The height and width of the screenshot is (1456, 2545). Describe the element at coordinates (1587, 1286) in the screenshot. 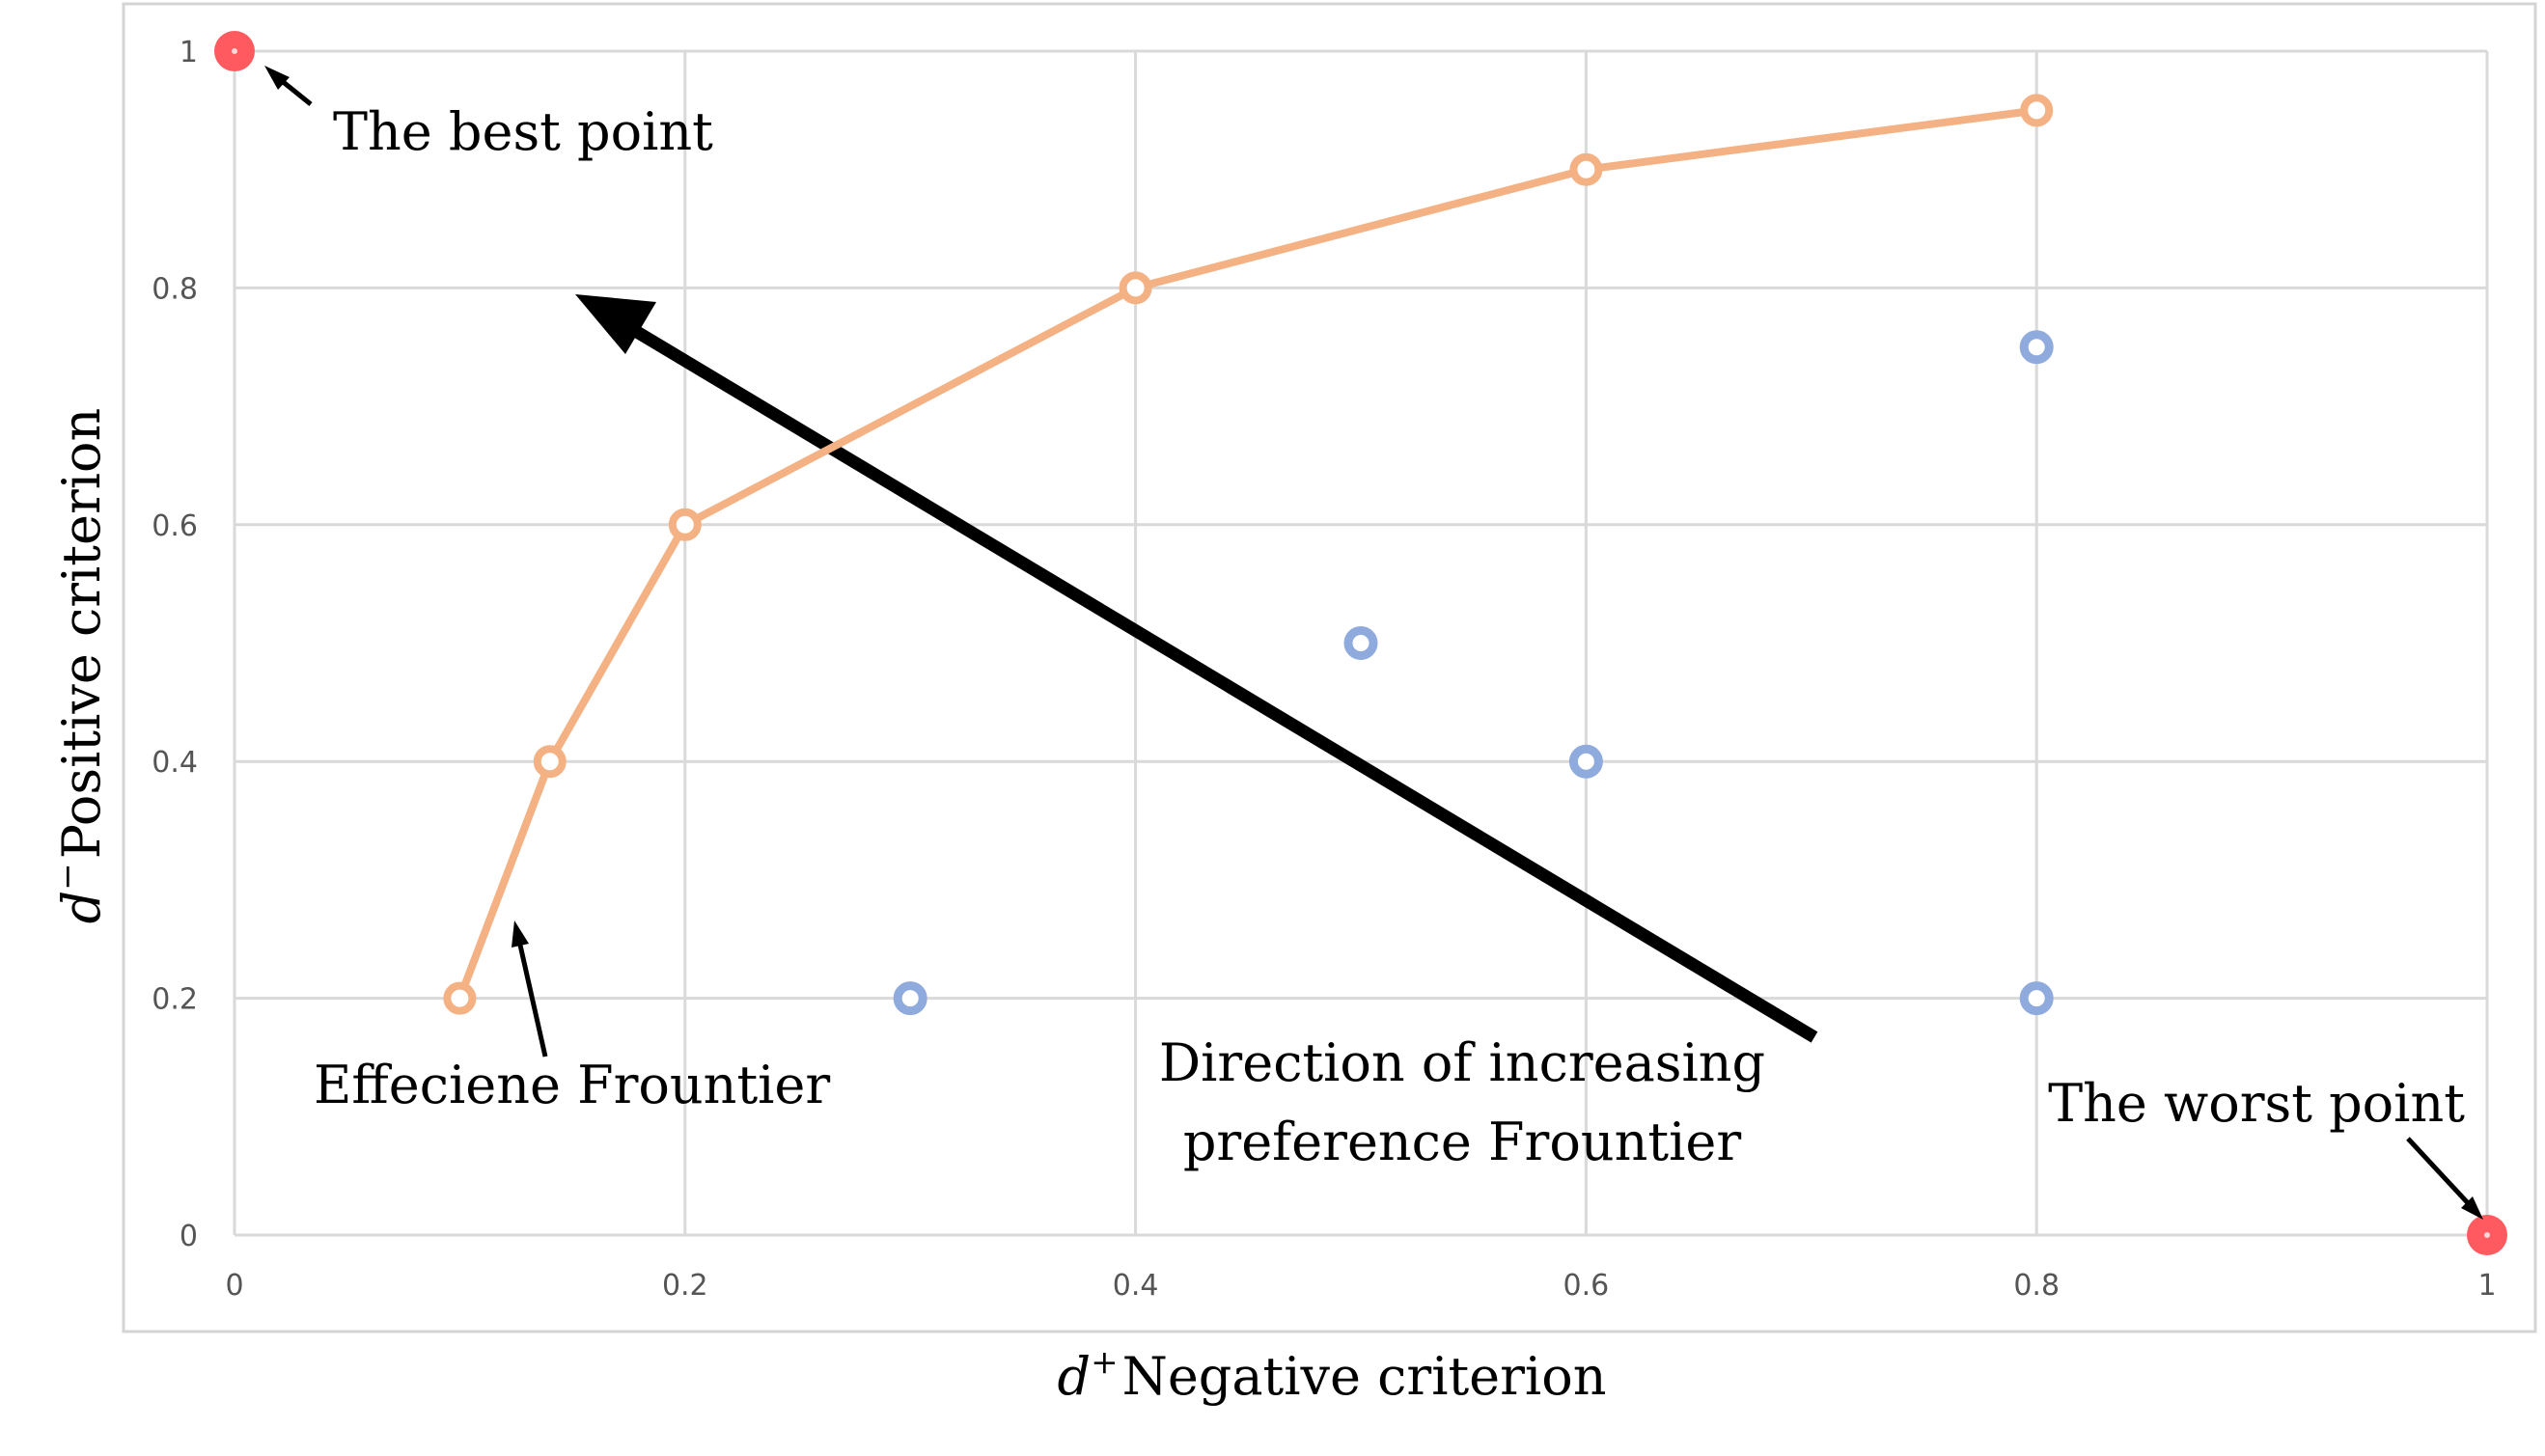

I see `x-tick-label: 0.6` at that location.